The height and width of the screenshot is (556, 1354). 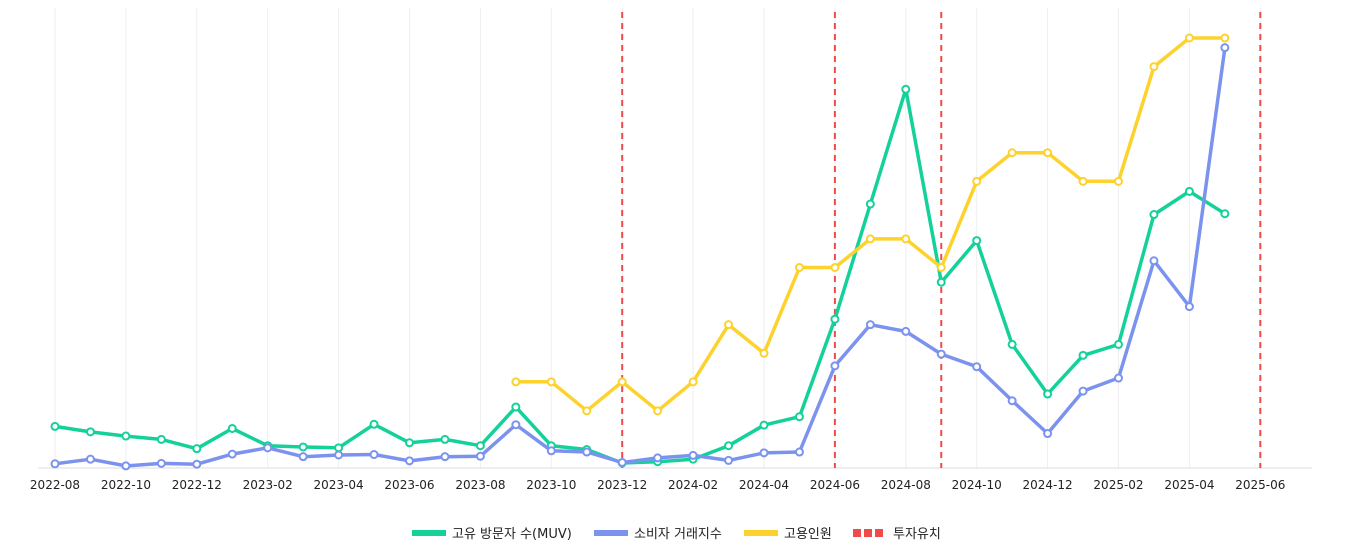 I want to click on x-tick-label: 2024-12, so click(x=1048, y=485).